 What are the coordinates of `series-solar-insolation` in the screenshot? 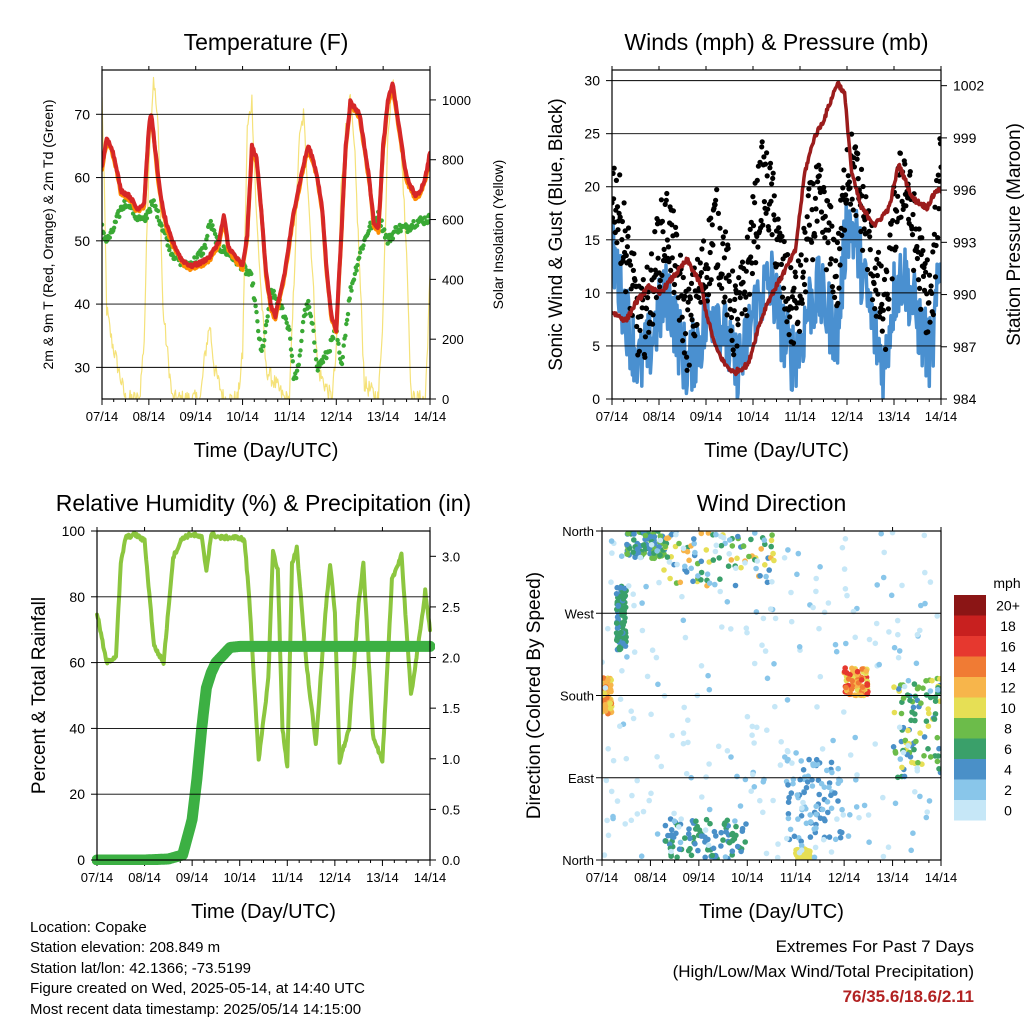 It's located at (266, 237).